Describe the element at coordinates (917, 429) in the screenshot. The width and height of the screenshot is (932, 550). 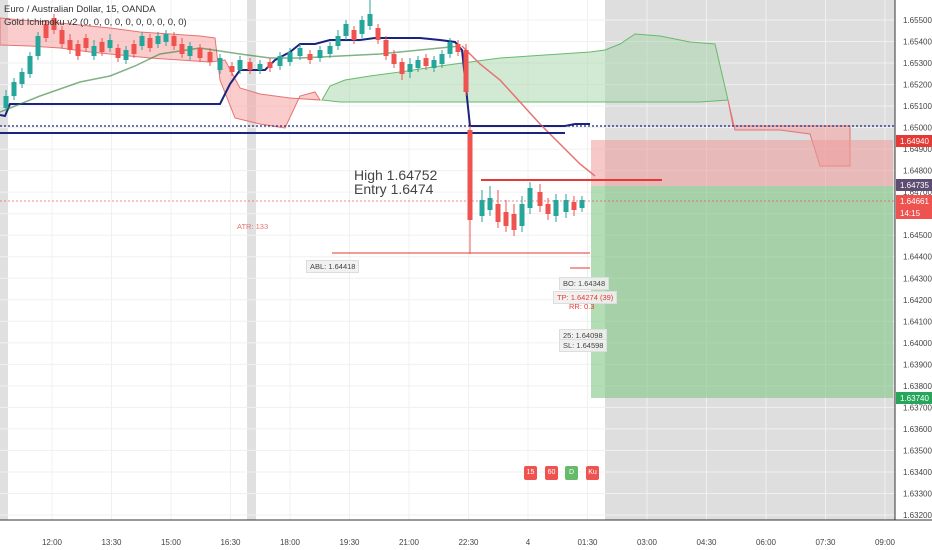
I see `price-tick-label: 1.63600` at that location.